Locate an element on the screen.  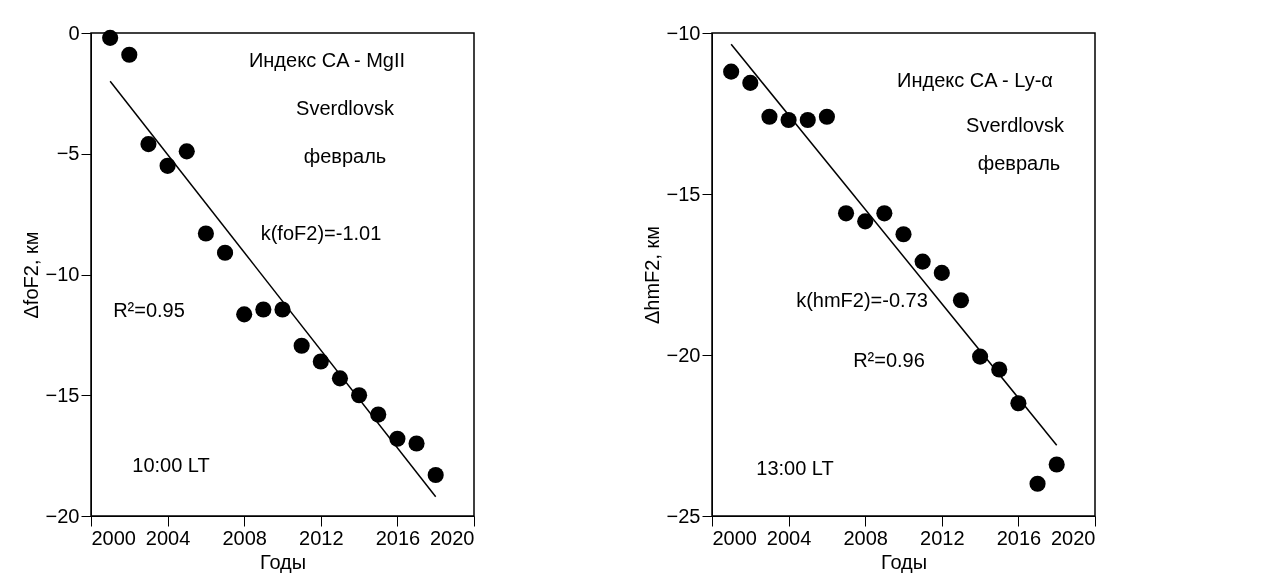
y-axis-title: ΔhmF2, км is located at coordinates (651, 275).